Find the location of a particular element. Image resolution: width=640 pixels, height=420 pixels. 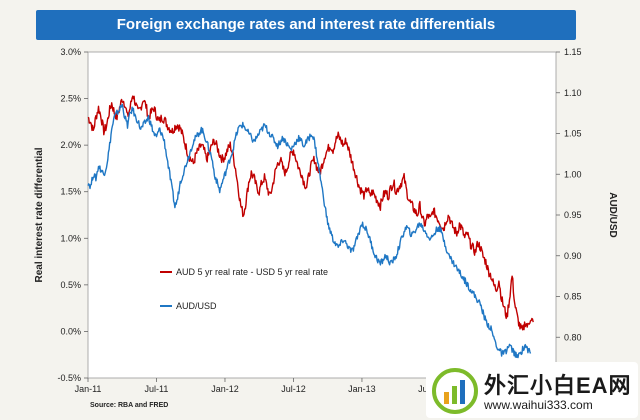

right-tick-label: 1.10 is located at coordinates (573, 93).